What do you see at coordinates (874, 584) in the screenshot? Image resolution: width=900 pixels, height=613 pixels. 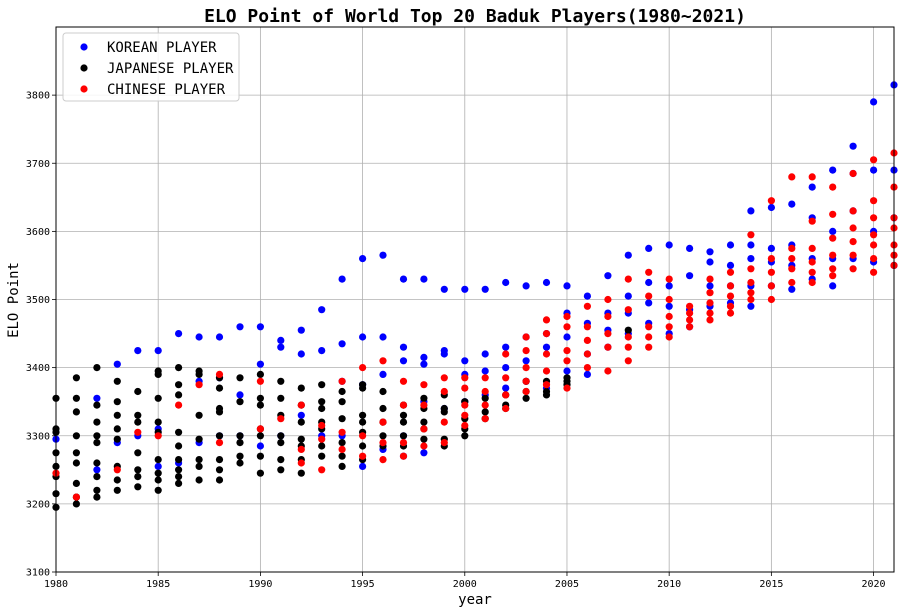 I see `x-tick-label: 2020` at bounding box center [874, 584].